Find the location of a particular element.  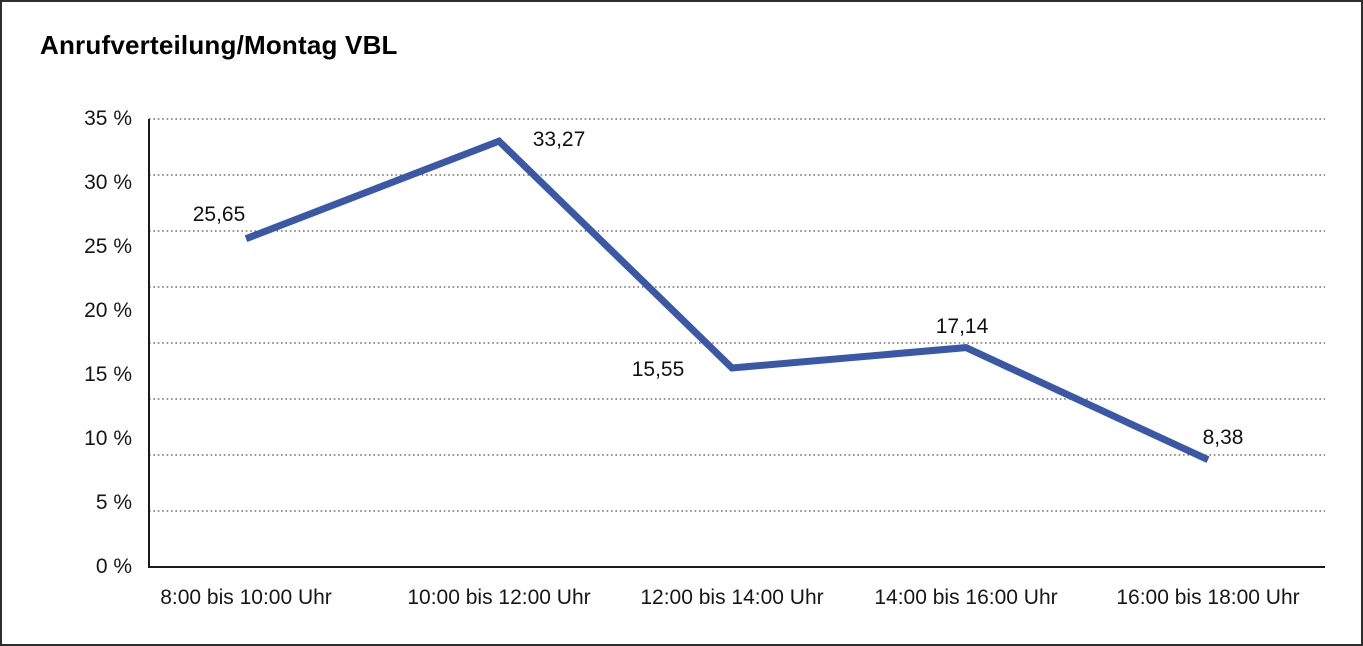

data-value-label: 17,14 is located at coordinates (962, 326).